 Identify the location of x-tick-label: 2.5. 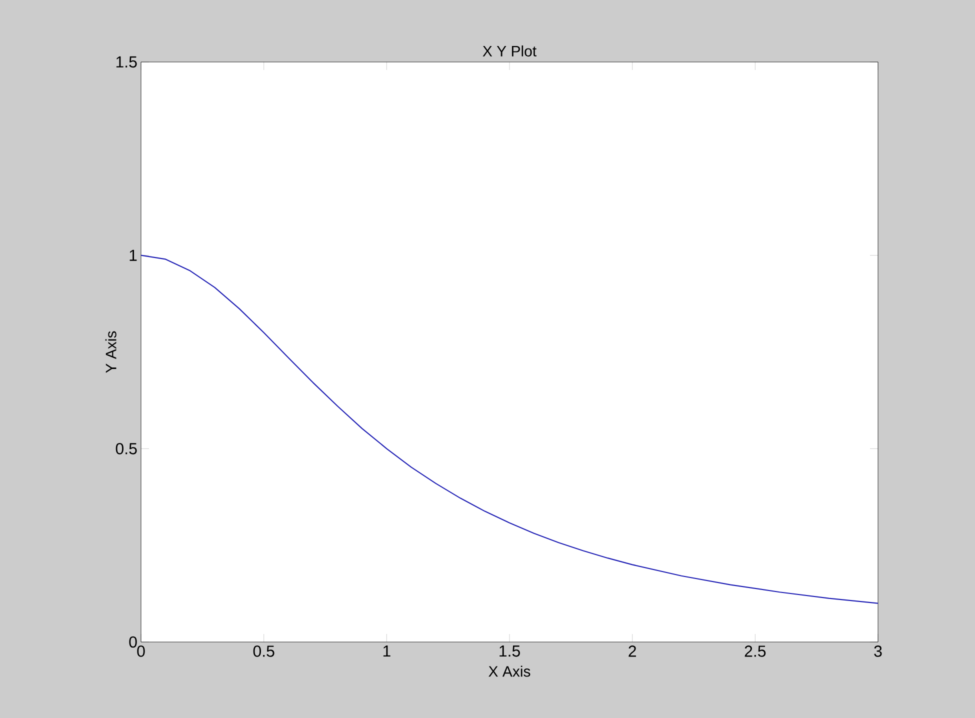
(755, 651).